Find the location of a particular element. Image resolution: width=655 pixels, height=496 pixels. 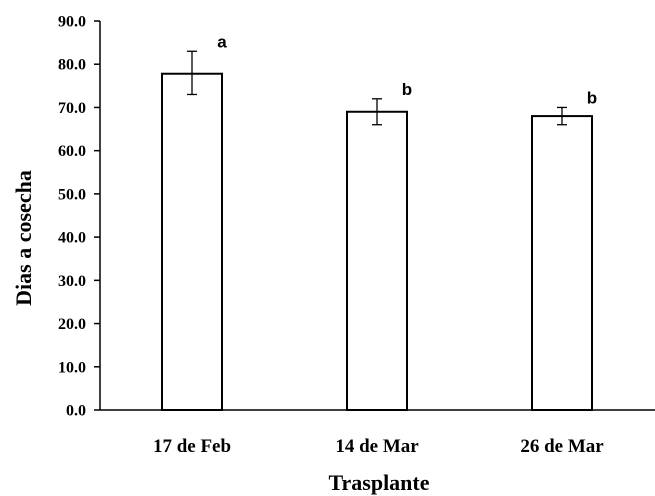

y-tick-label: 50.0 is located at coordinates (72, 194).